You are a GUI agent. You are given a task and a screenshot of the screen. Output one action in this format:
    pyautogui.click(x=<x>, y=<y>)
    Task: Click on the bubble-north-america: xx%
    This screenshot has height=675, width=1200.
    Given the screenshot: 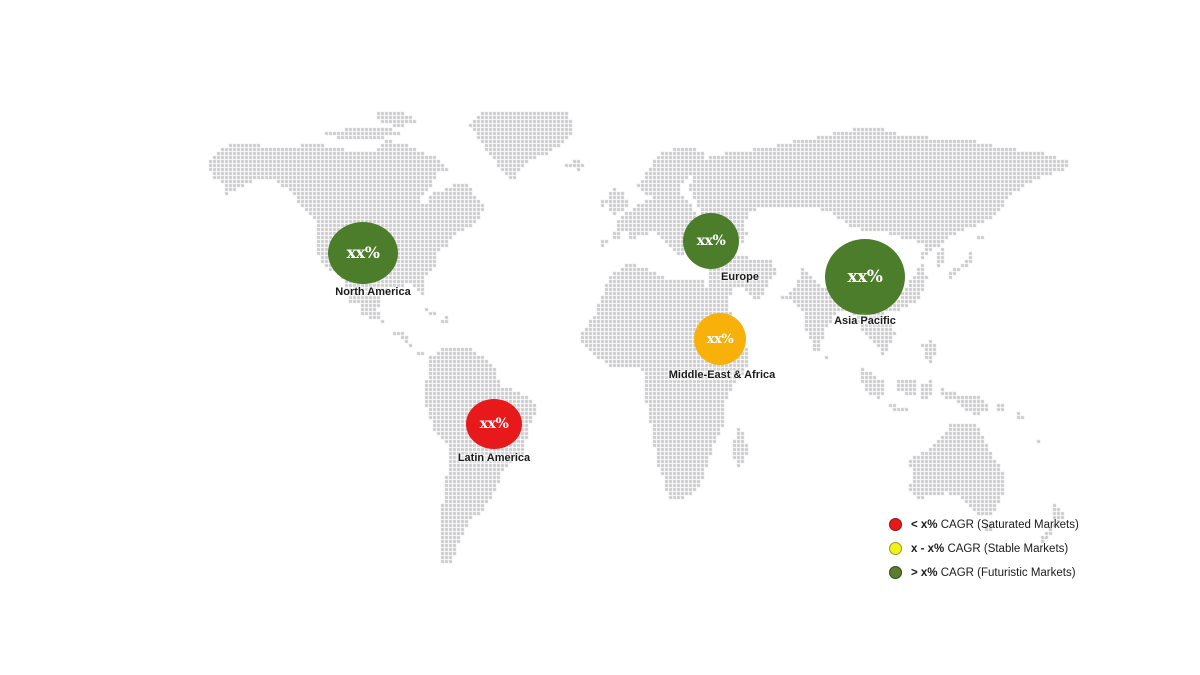 What is the action you would take?
    pyautogui.click(x=363, y=253)
    